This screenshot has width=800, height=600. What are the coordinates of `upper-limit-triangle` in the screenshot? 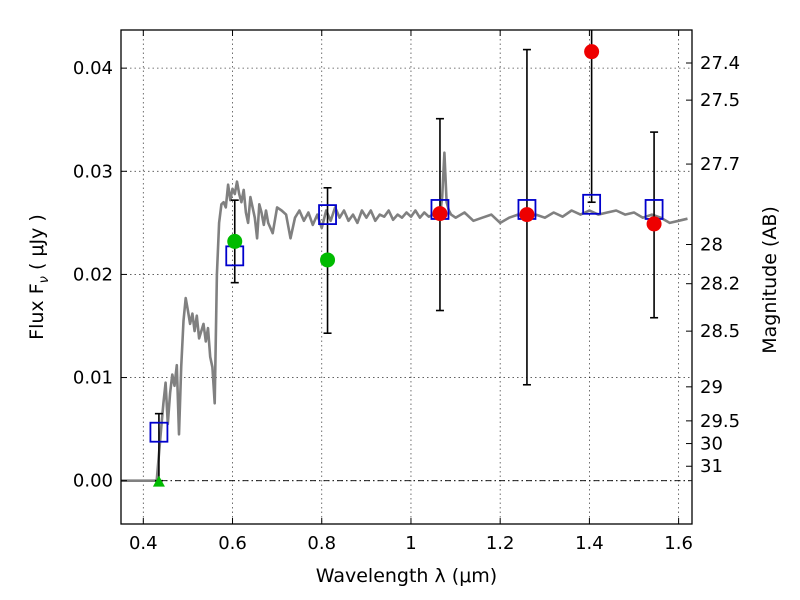 It's located at (158, 481).